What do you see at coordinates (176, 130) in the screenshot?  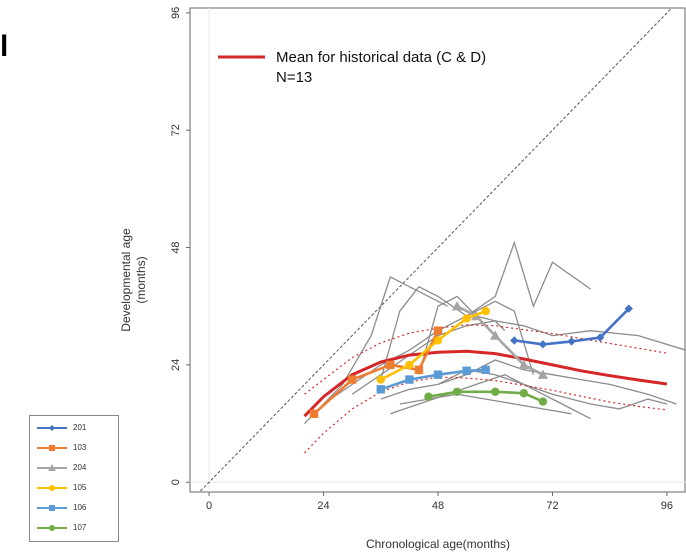 I see `y-tick-label-72: 72` at bounding box center [176, 130].